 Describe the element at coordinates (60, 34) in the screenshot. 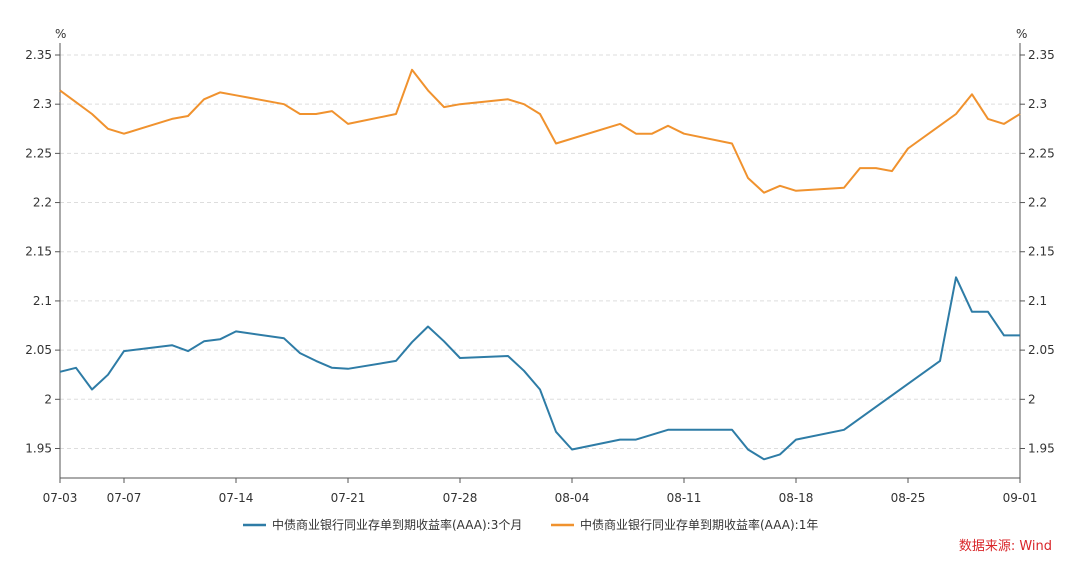

I see `y-unit-left: %` at that location.